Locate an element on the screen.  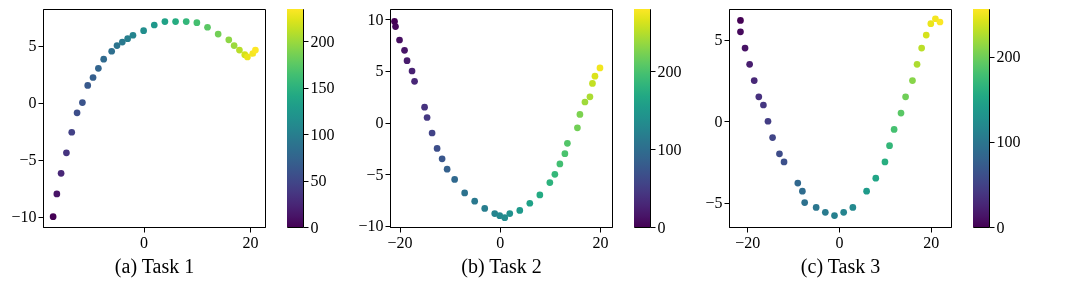
y-tick-label: −10 is located at coordinates (371, 226).